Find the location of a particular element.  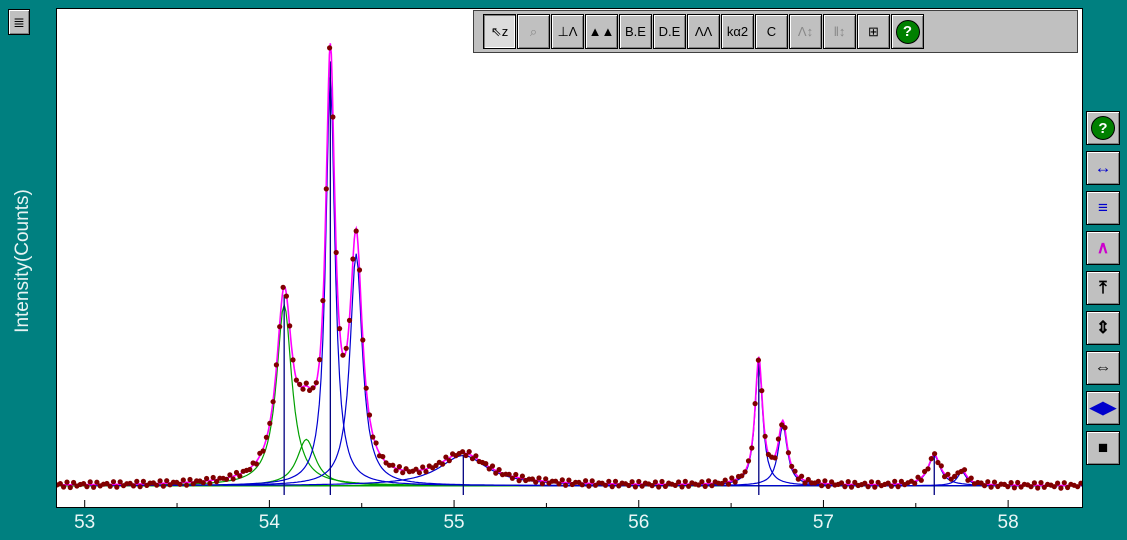

grid-button: ⊞ is located at coordinates (873, 31).